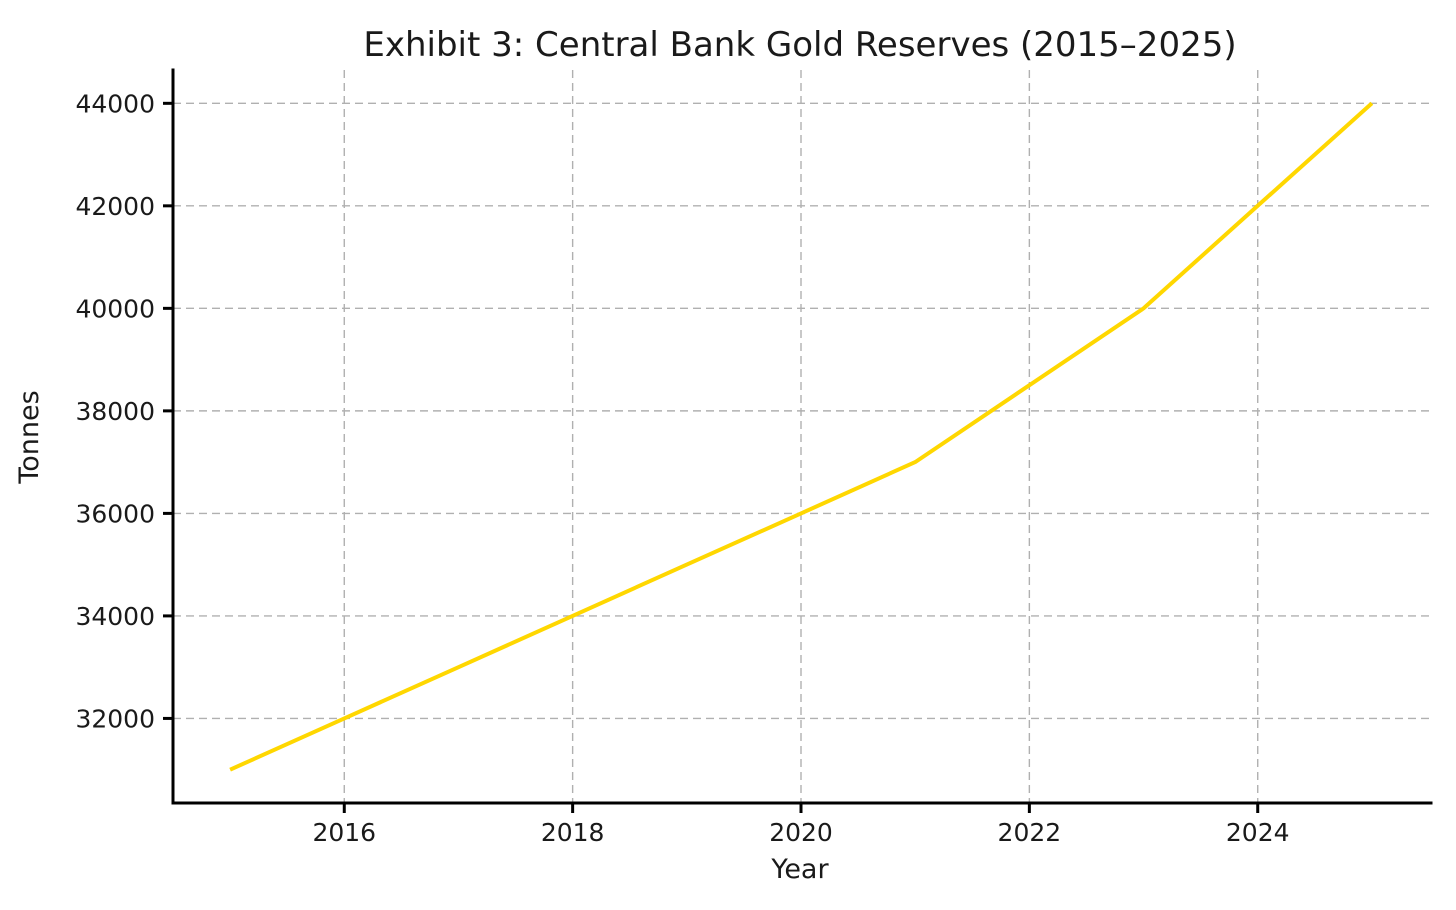  What do you see at coordinates (1258, 832) in the screenshot?
I see `x-tick-label: 2024` at bounding box center [1258, 832].